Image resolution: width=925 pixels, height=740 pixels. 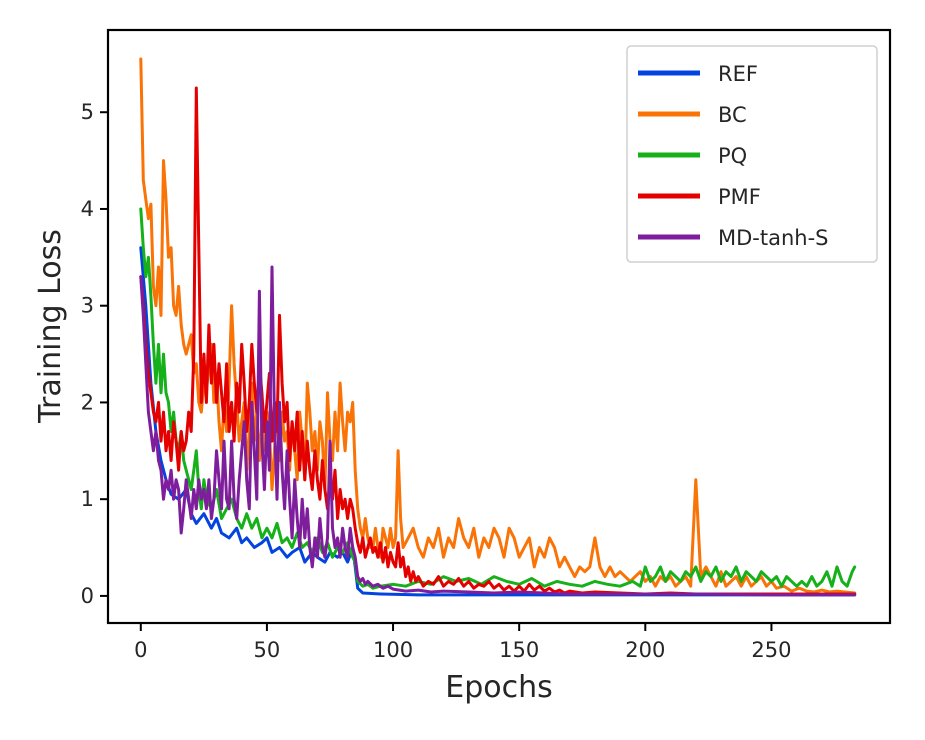 I want to click on x-axis-label: Epochs, so click(x=499, y=687).